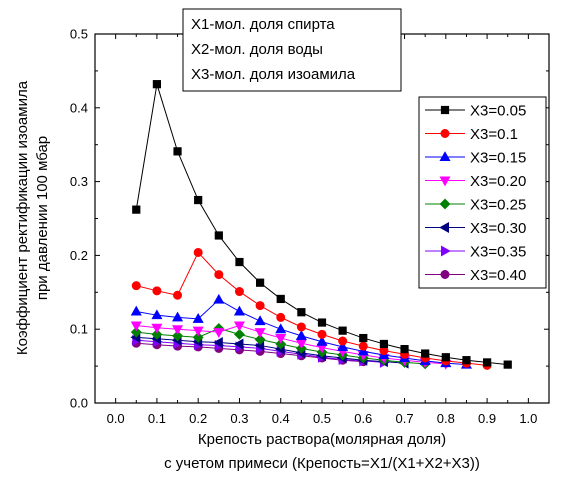 The image size is (562, 480). I want to click on x-tick-label: 0.5, so click(322, 418).